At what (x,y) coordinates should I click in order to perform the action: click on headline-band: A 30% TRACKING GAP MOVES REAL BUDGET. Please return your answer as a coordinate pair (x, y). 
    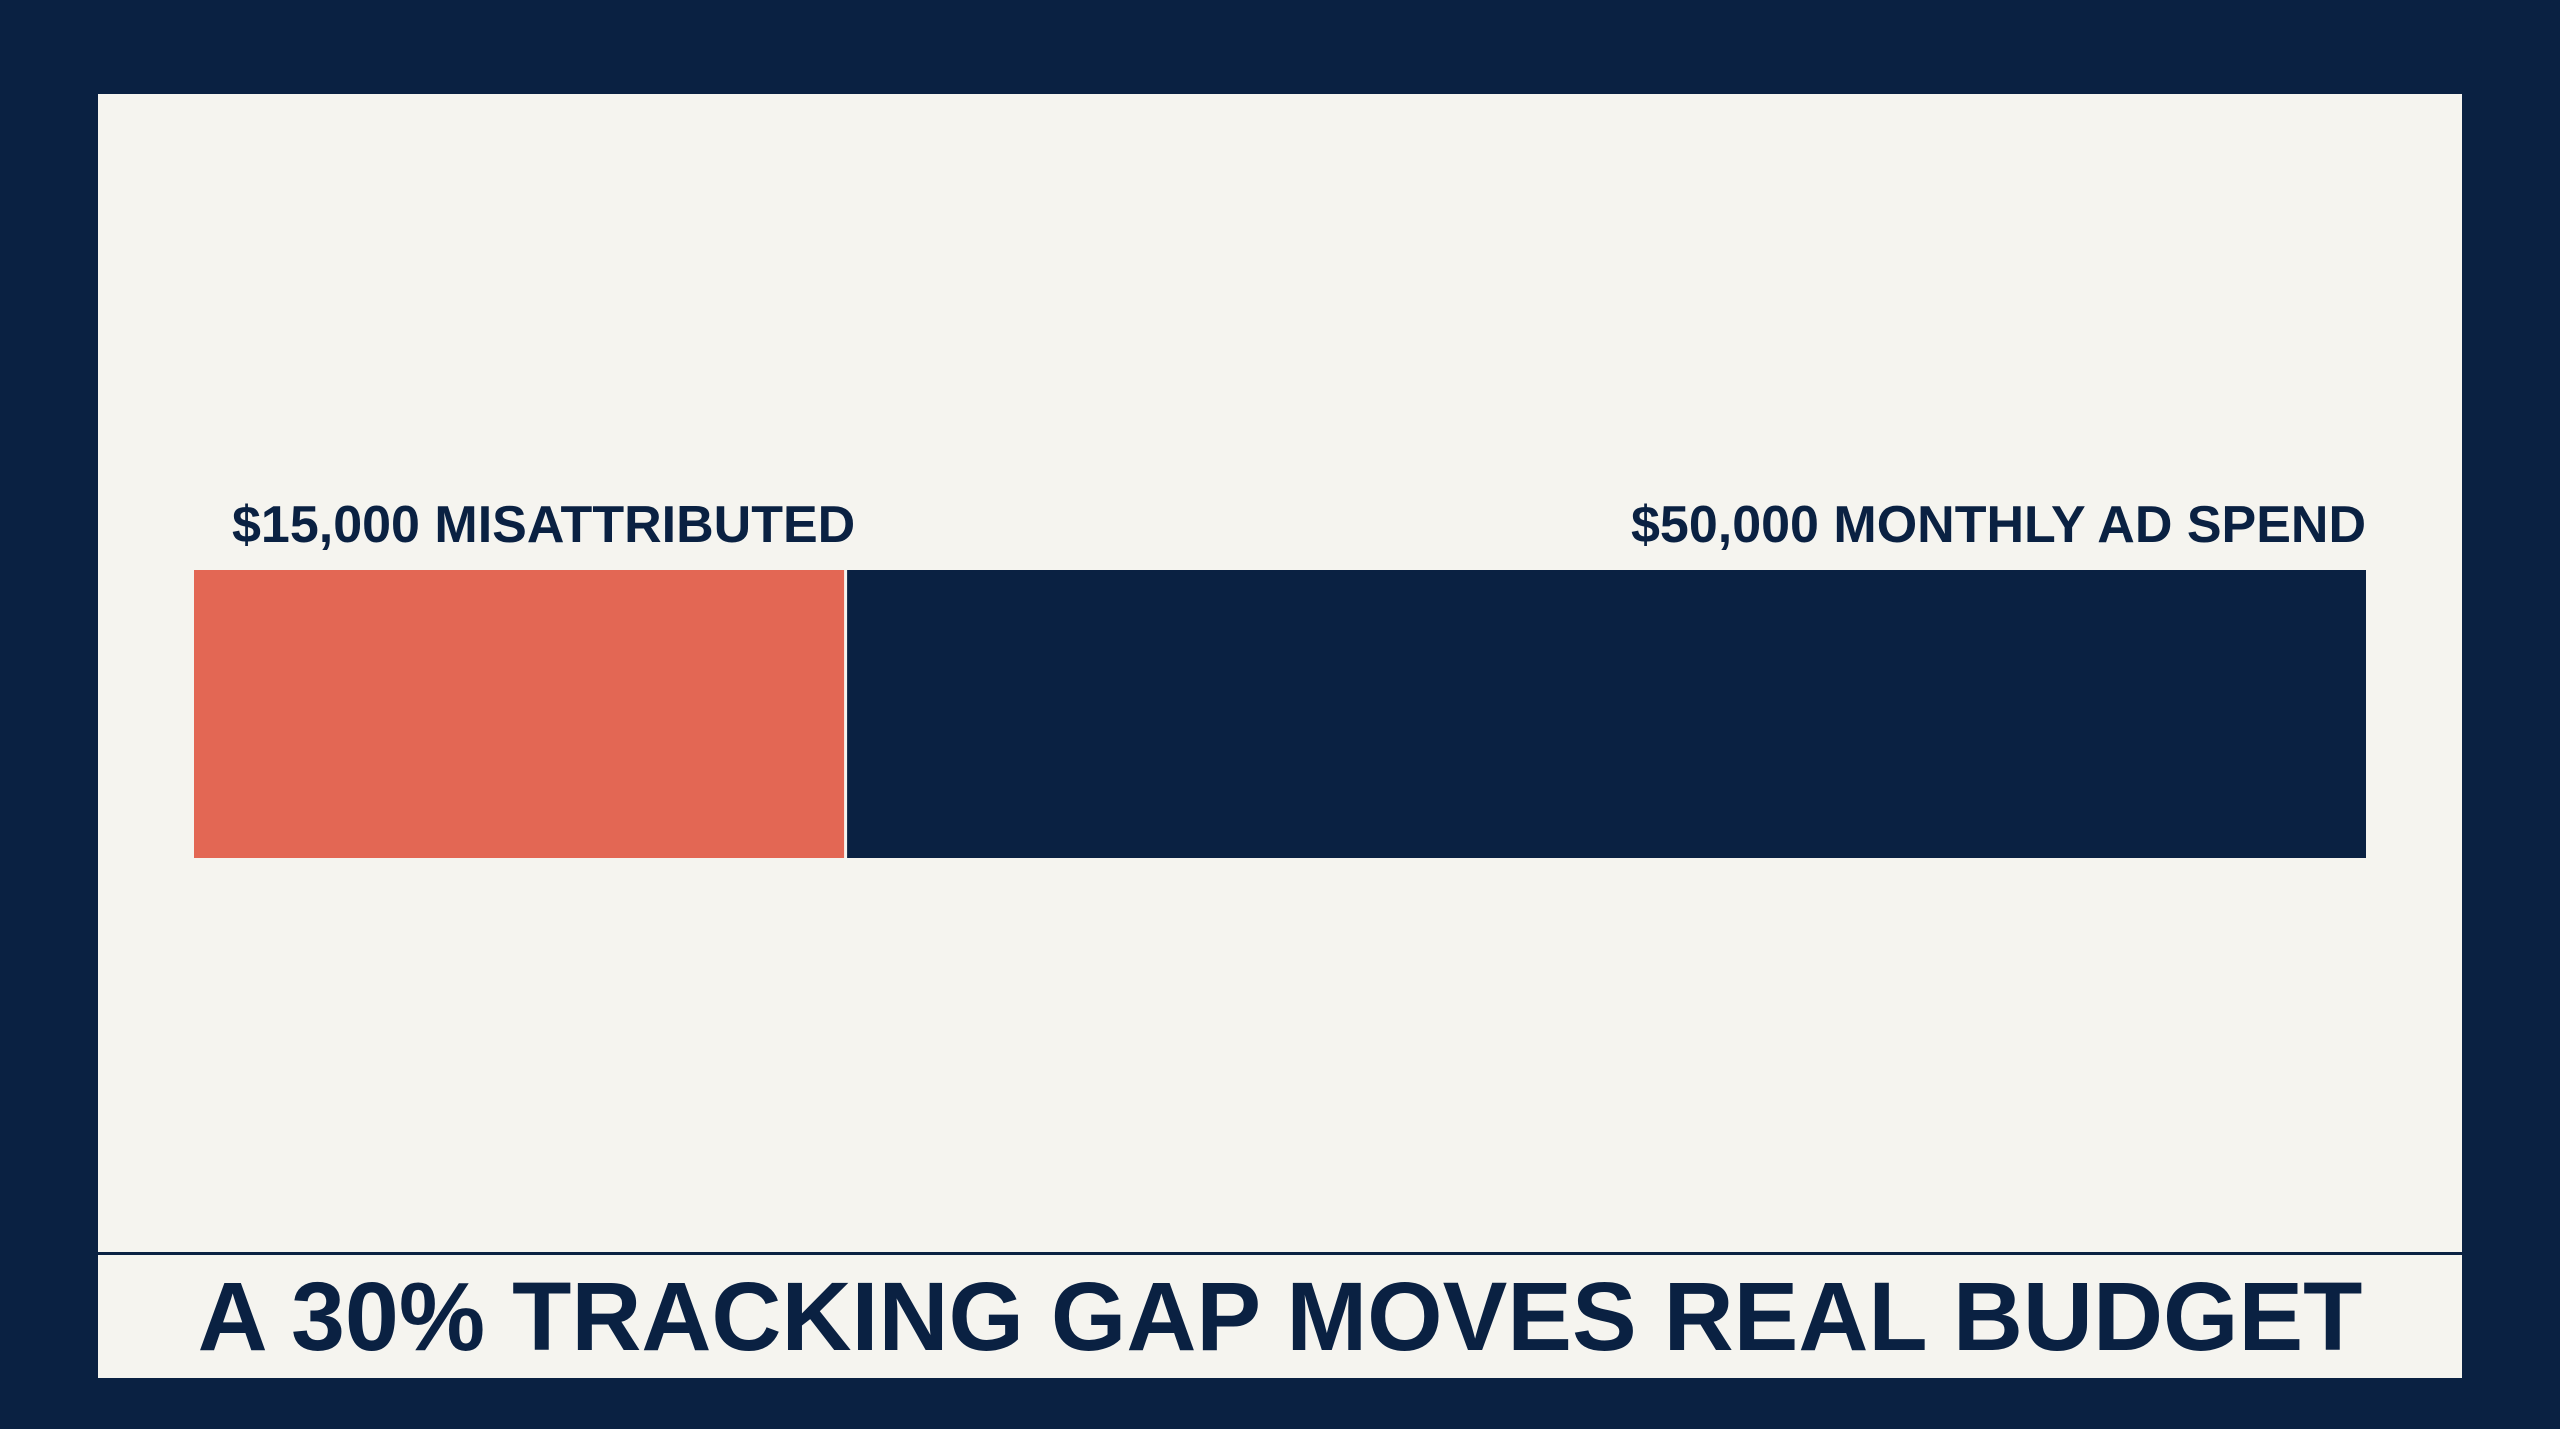
    Looking at the image, I should click on (1280, 1315).